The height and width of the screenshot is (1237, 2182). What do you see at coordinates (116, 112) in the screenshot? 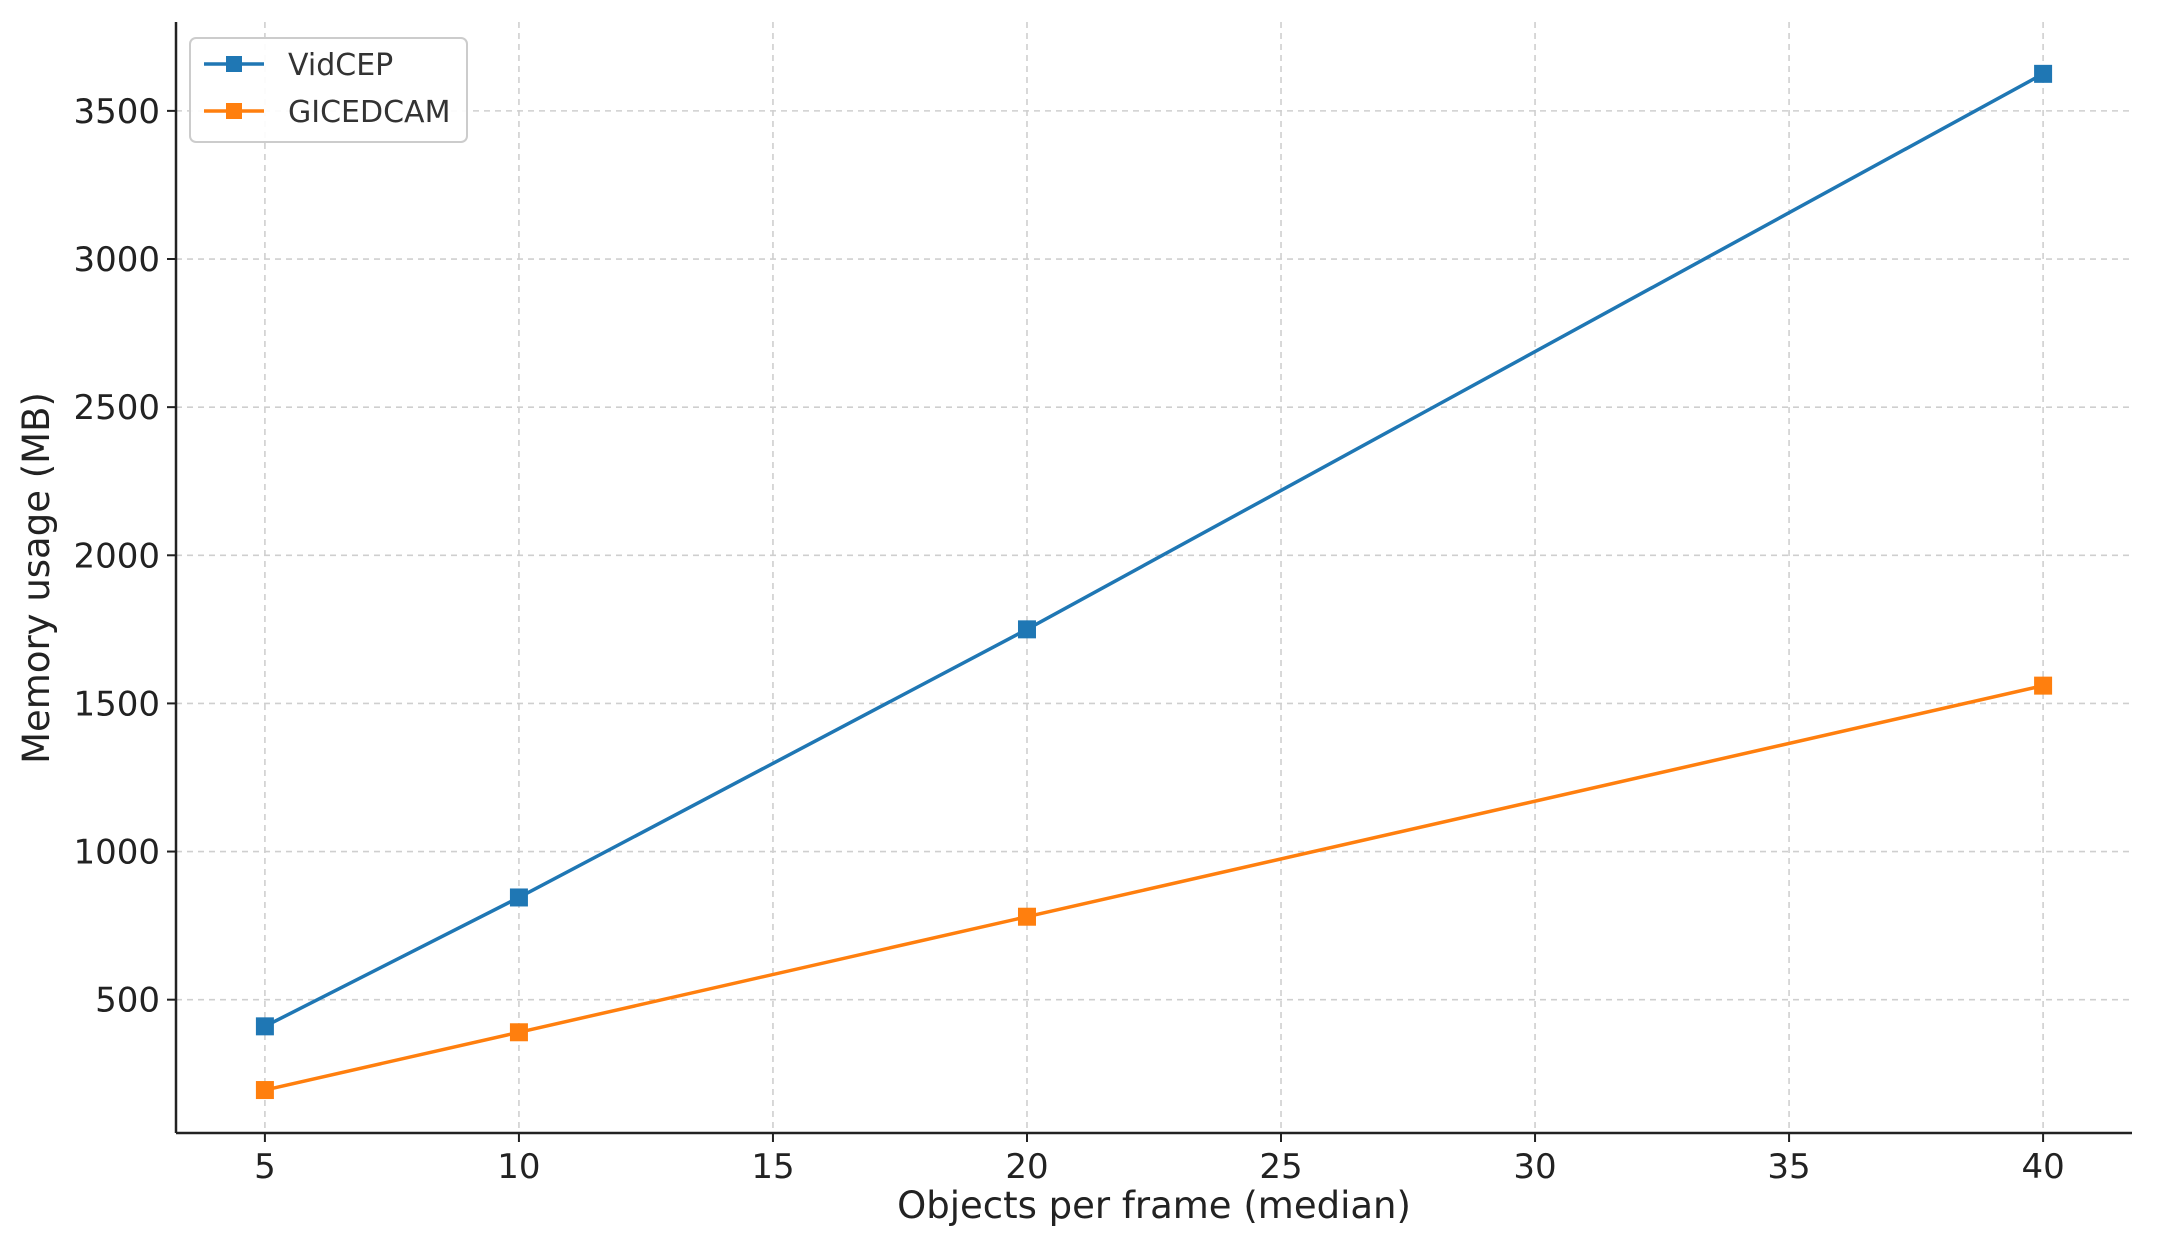
I see `y-tick-label: 3500` at bounding box center [116, 112].